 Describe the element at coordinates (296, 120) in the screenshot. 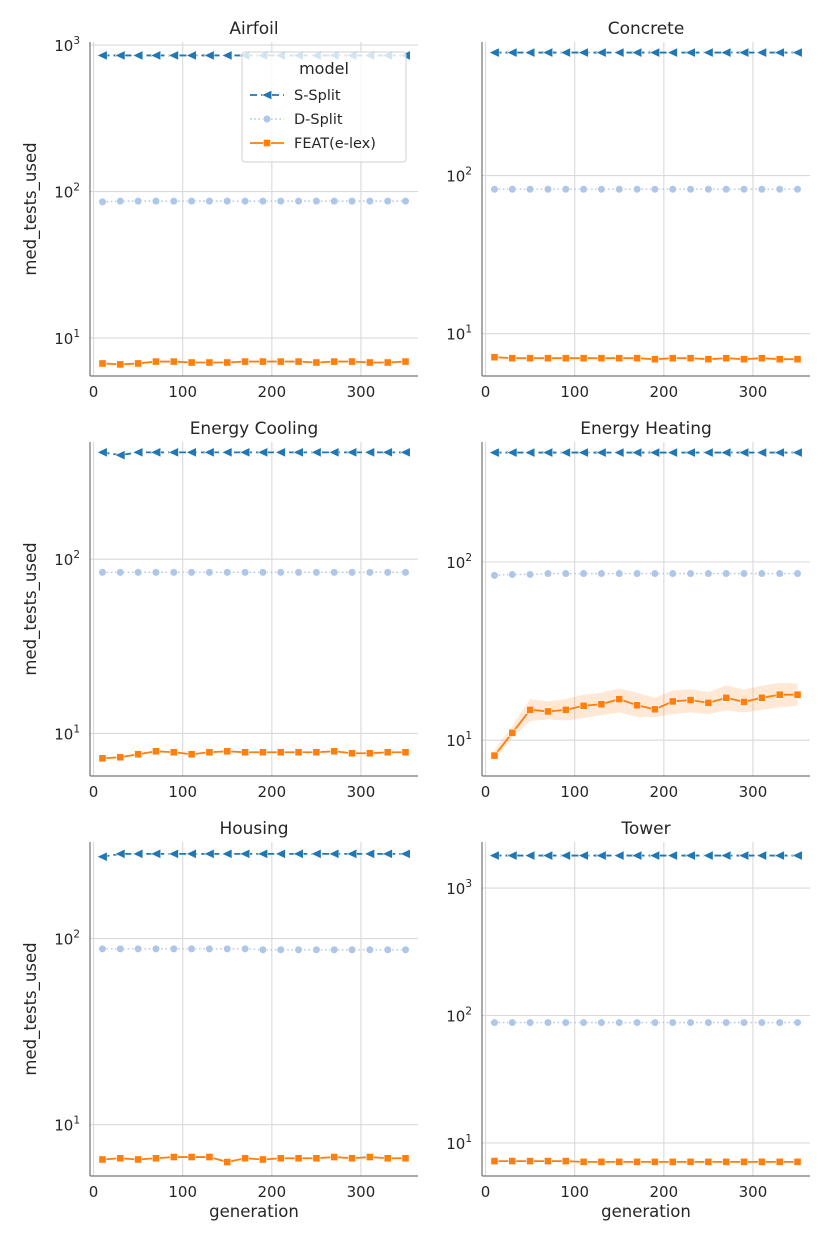

I see `legend-entry-d-split: D-Split` at that location.